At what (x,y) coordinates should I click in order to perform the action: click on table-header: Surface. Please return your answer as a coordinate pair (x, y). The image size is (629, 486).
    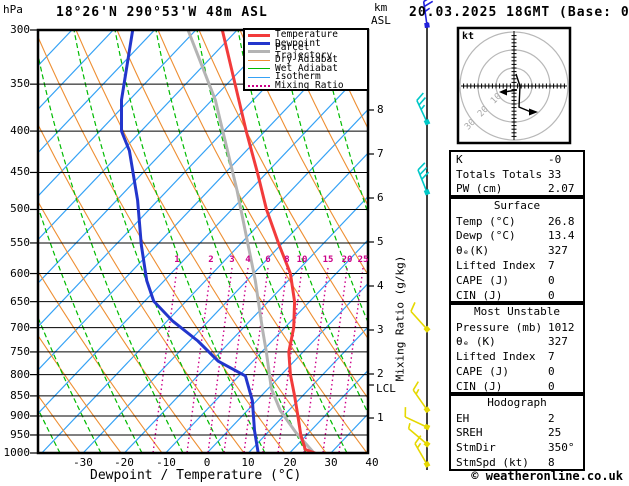
    Looking at the image, I should click on (517, 205).